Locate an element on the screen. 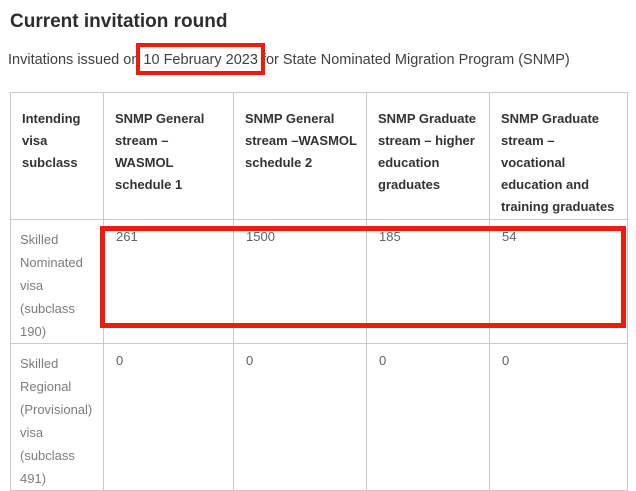  cell-491-wasmol-2: 0 is located at coordinates (300, 417).